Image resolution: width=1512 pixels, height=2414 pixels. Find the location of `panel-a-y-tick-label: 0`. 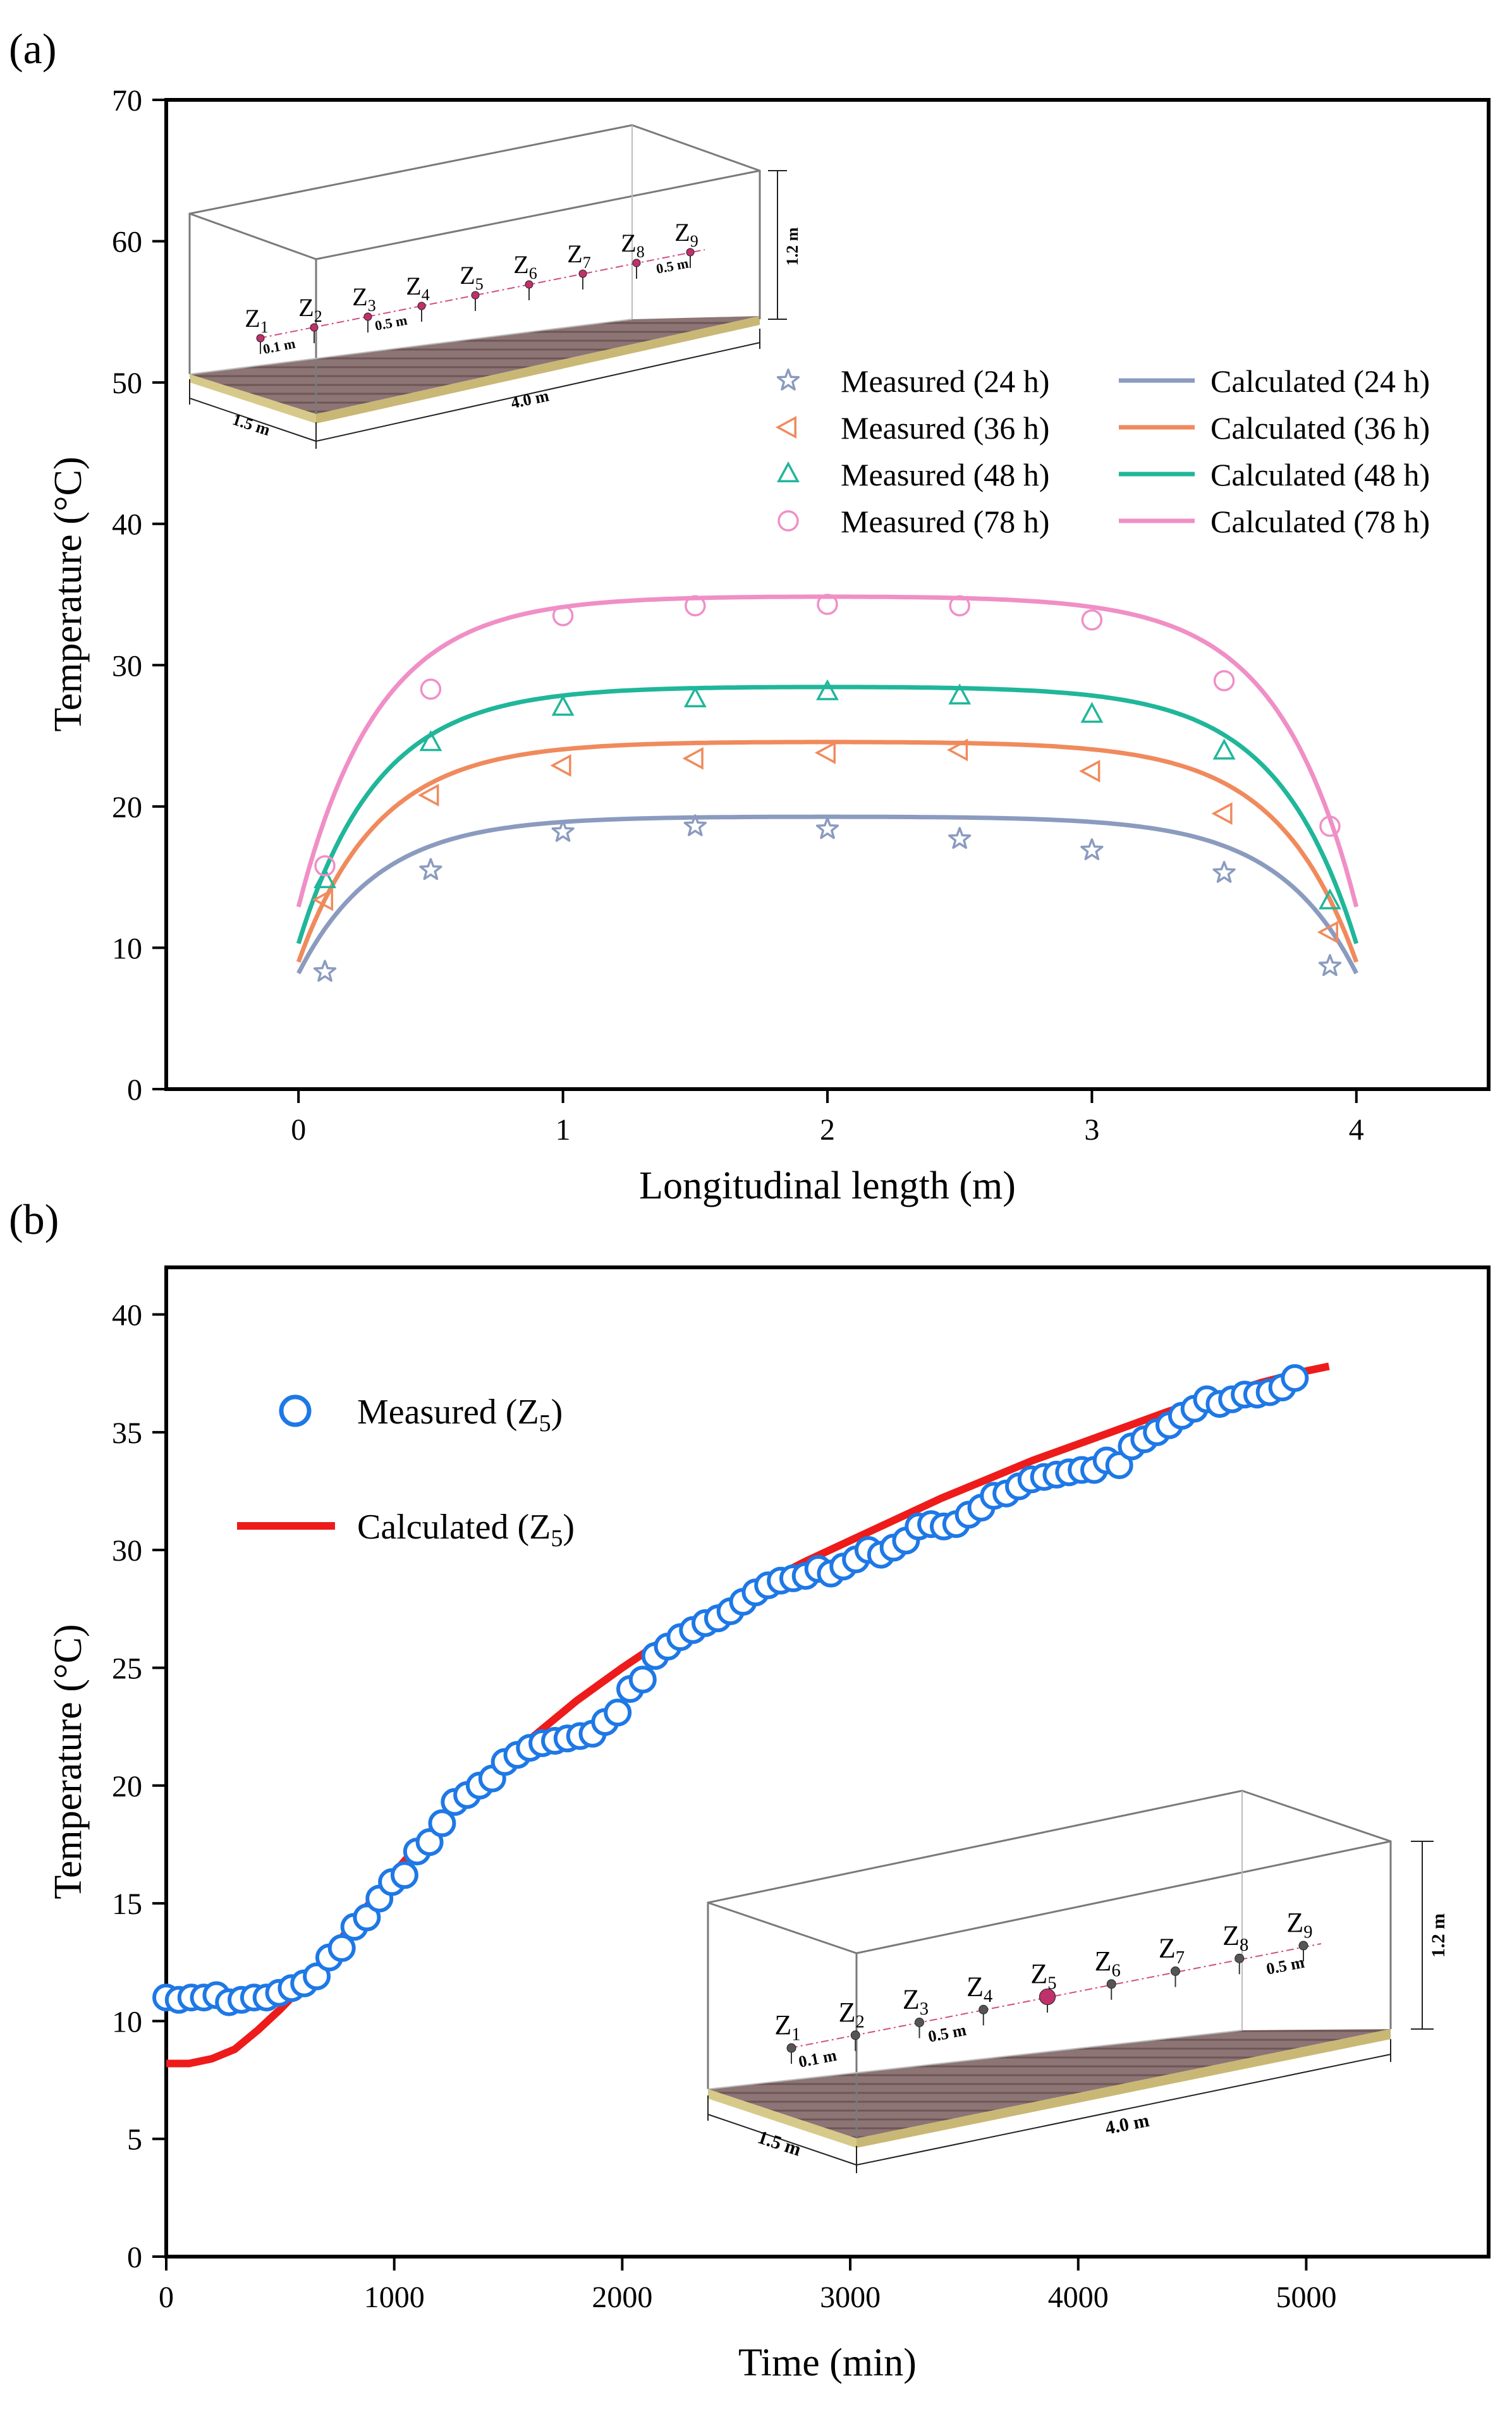

panel-a-y-tick-label: 0 is located at coordinates (134, 1090).